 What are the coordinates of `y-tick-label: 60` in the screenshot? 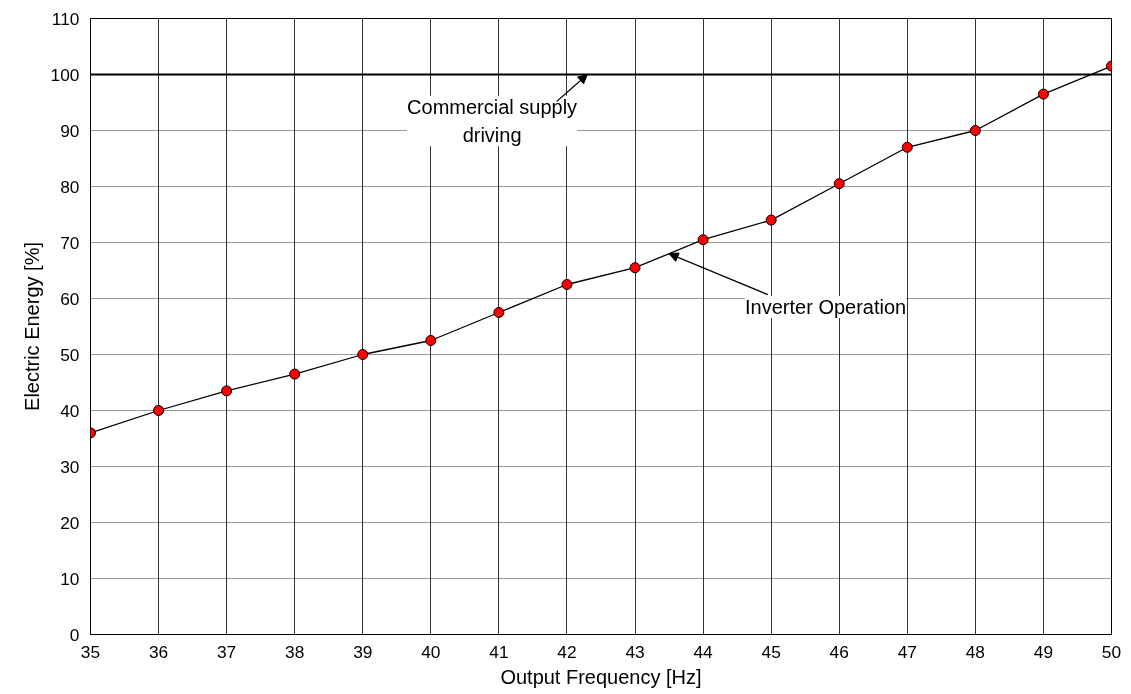 It's located at (70, 298).